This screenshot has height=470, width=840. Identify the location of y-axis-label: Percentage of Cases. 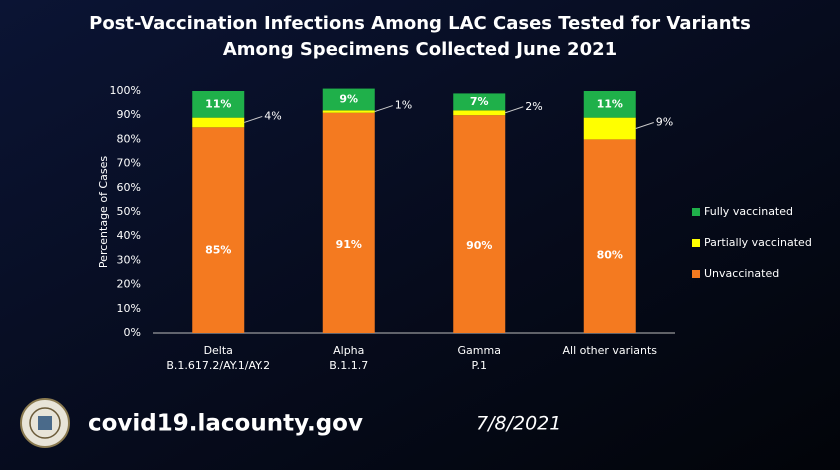
(103, 212).